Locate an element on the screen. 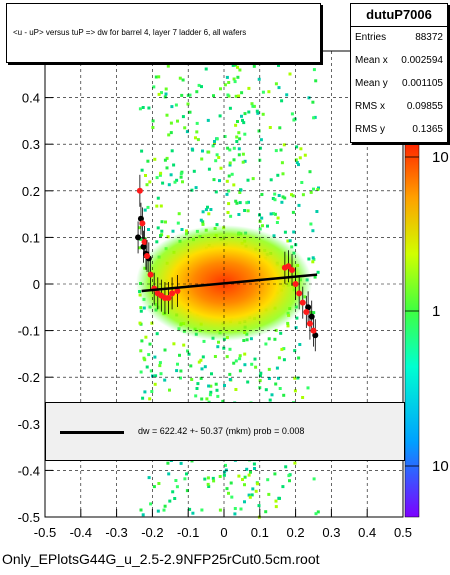 This screenshot has height=575, width=450. x-tick-label: -0.1 is located at coordinates (188, 532).